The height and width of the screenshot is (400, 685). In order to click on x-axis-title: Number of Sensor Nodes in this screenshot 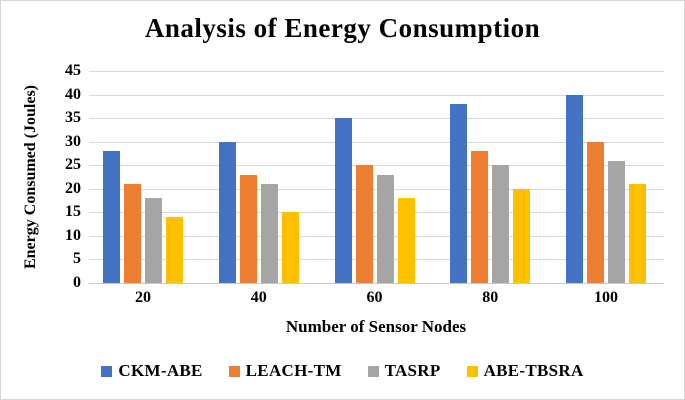, I will do `click(376, 326)`.